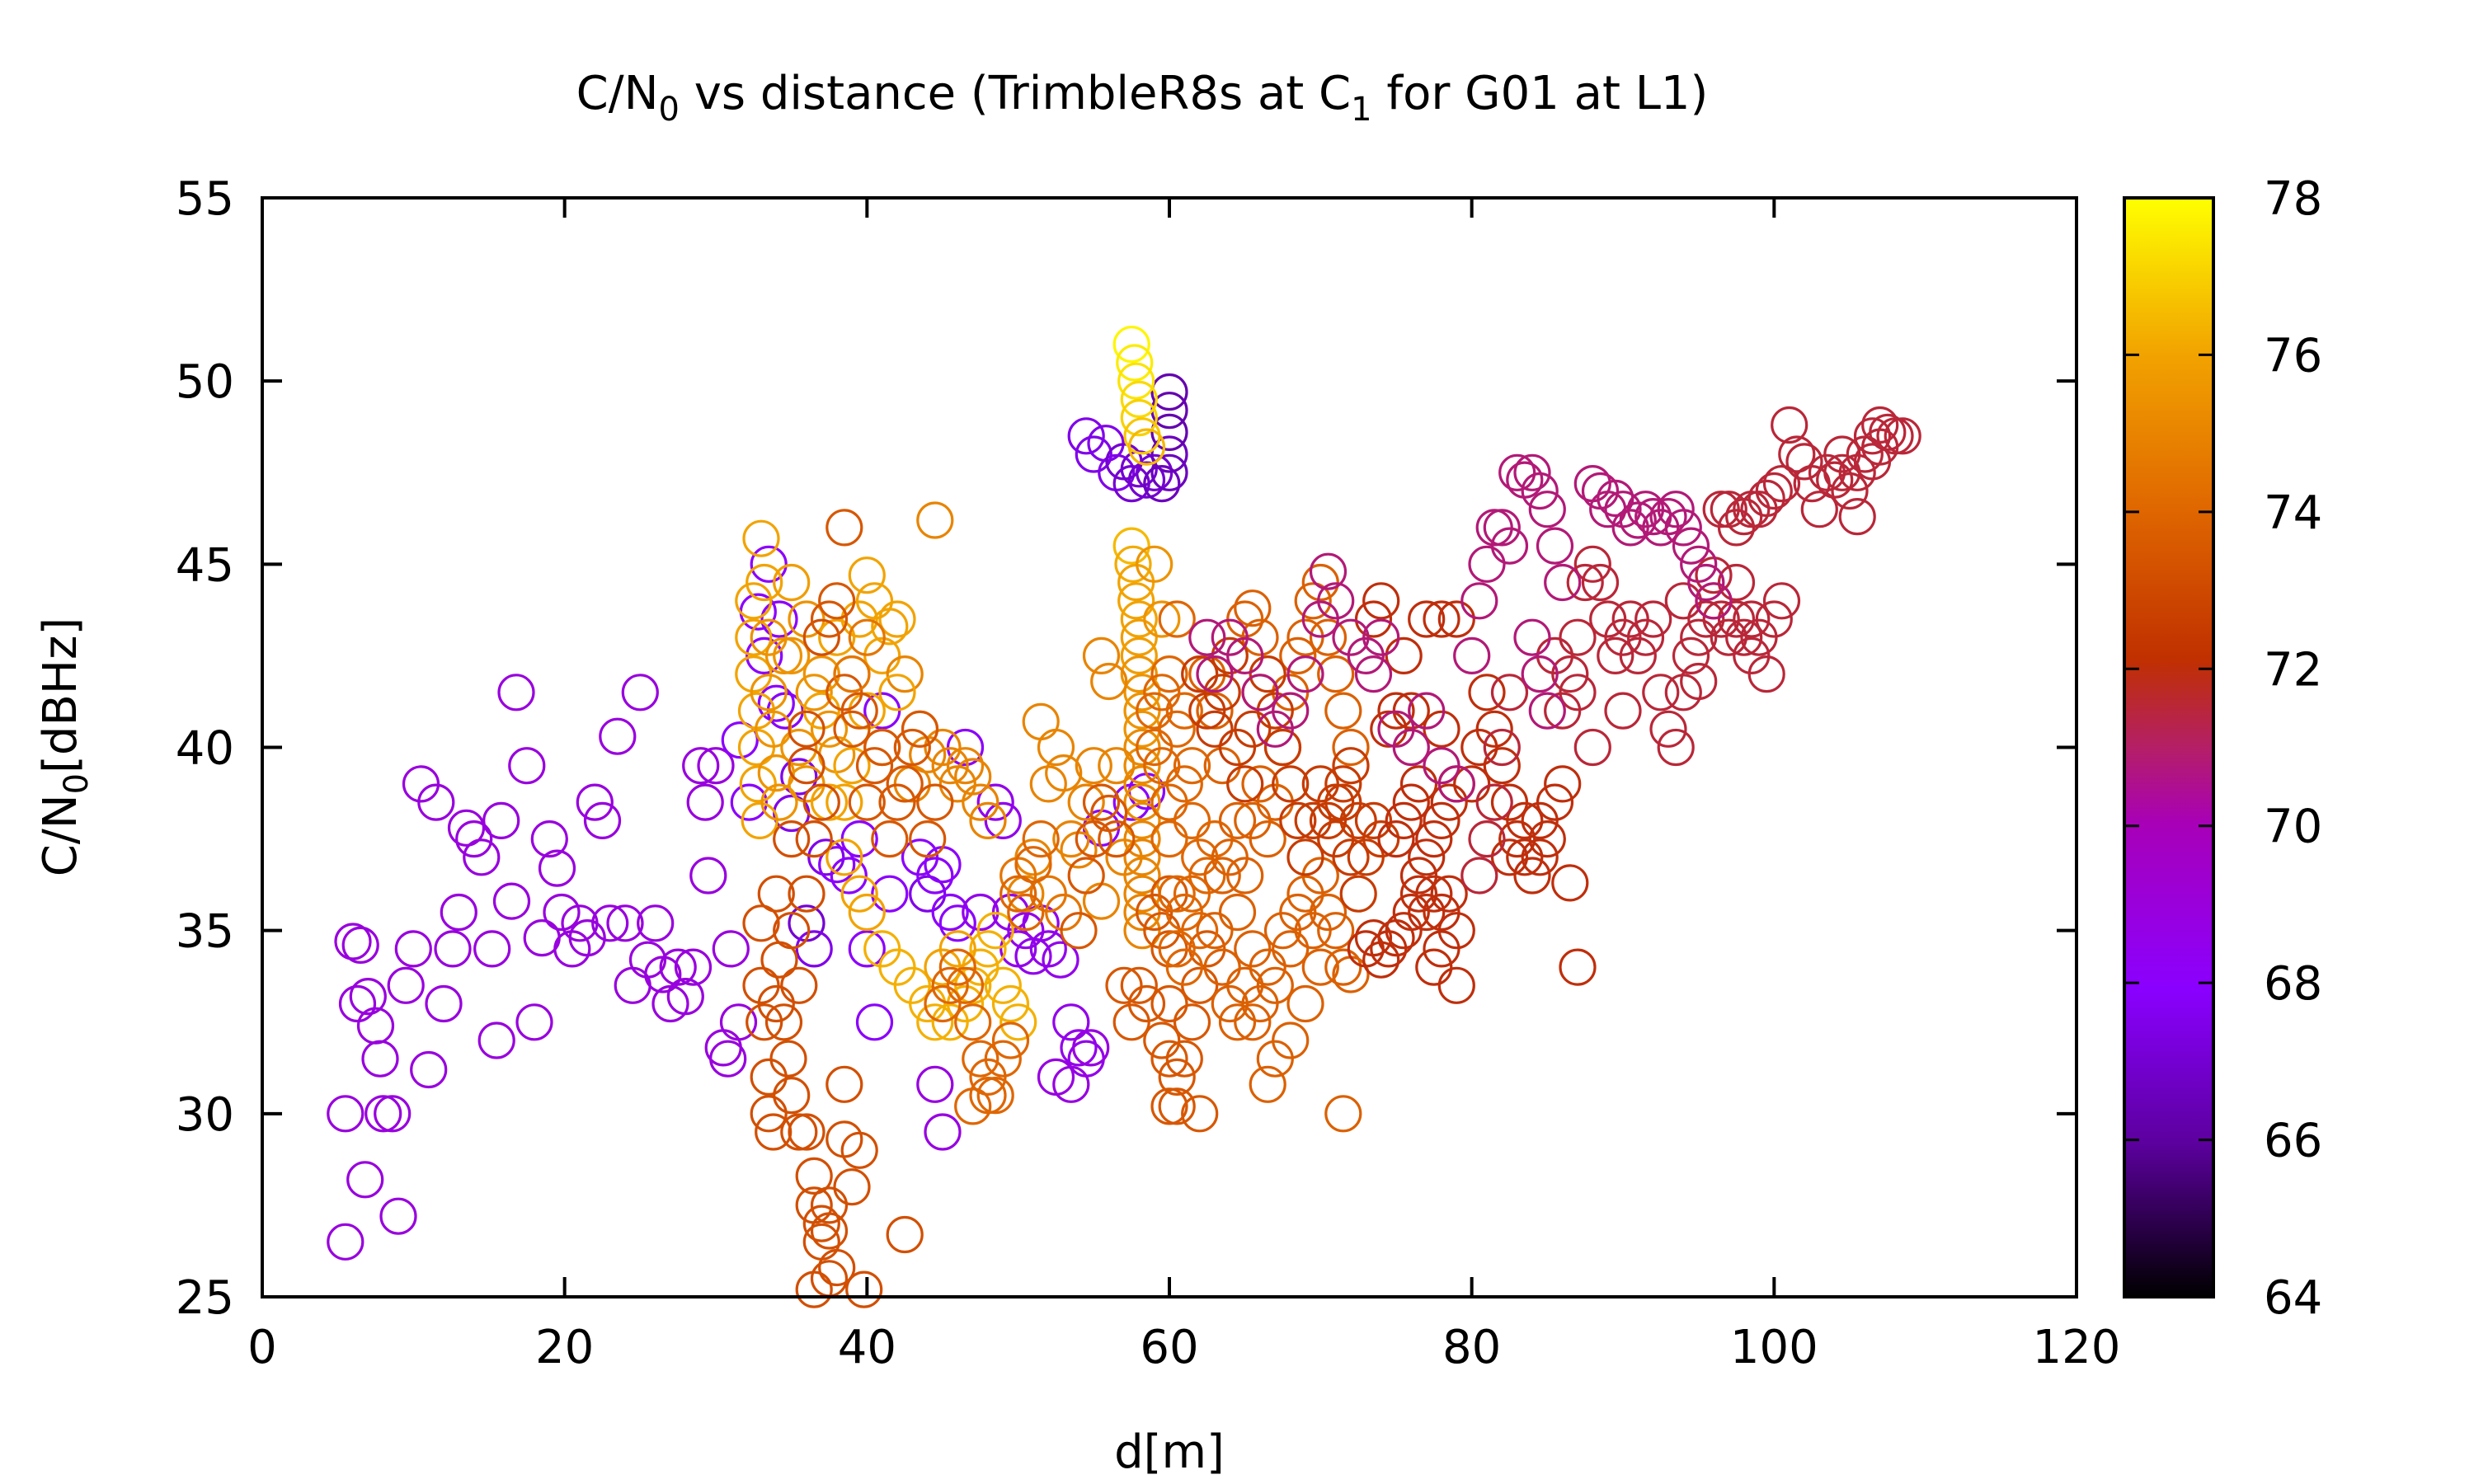 Image resolution: width=2474 pixels, height=1484 pixels. Describe the element at coordinates (2223, 748) in the screenshot. I see `colorbar-ticks: 64 66 68 70 72 74 76 78` at that location.